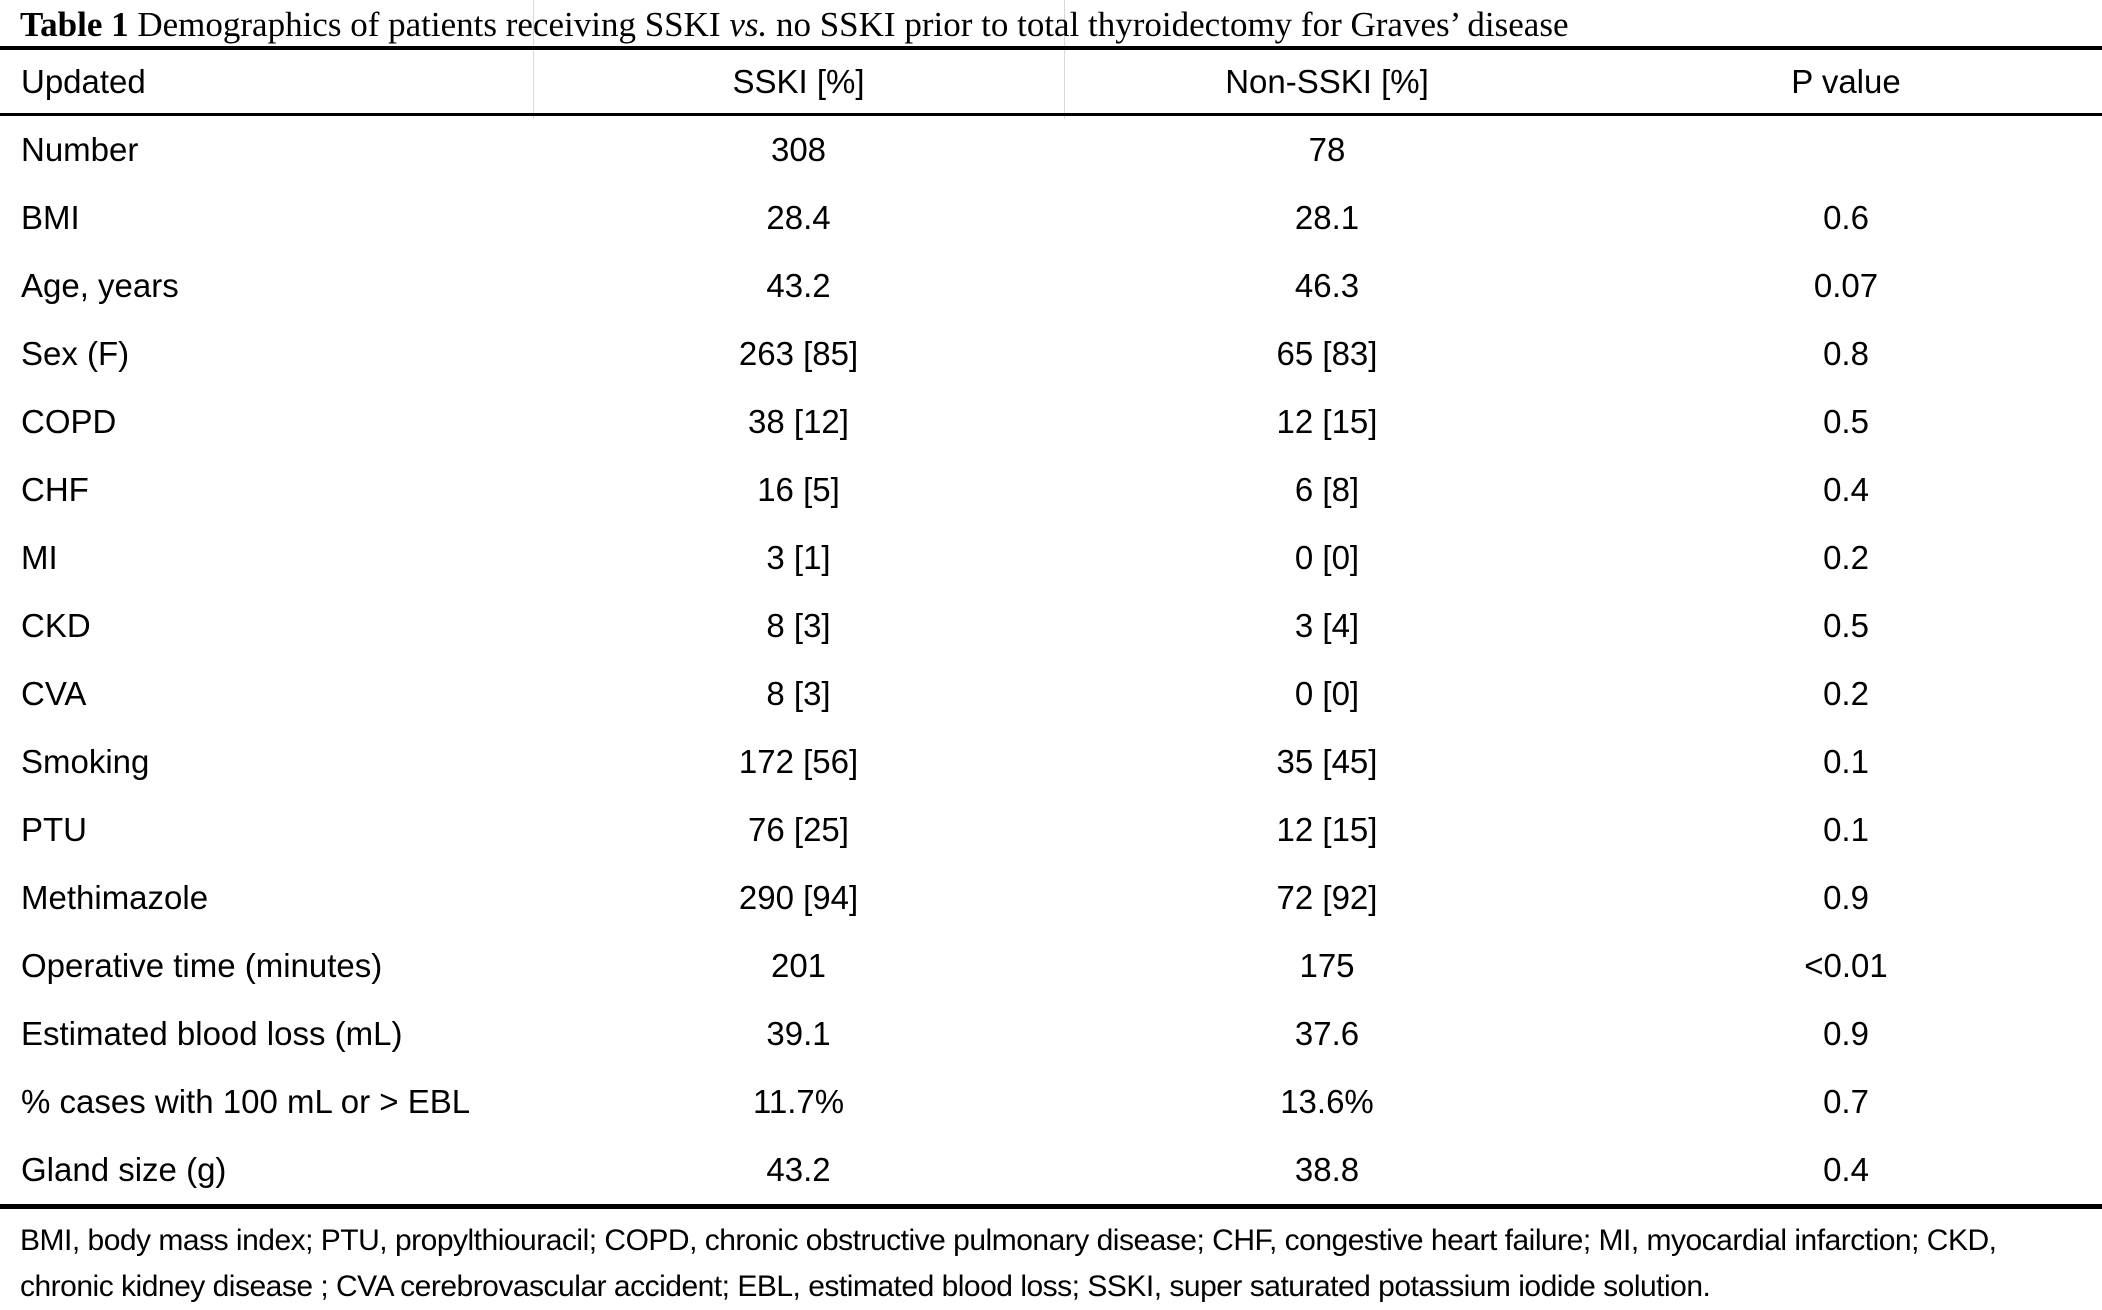 This screenshot has height=1310, width=2102. I want to click on table-row: COPD 38 [12] 12 [15] 0.5, so click(1051, 422).